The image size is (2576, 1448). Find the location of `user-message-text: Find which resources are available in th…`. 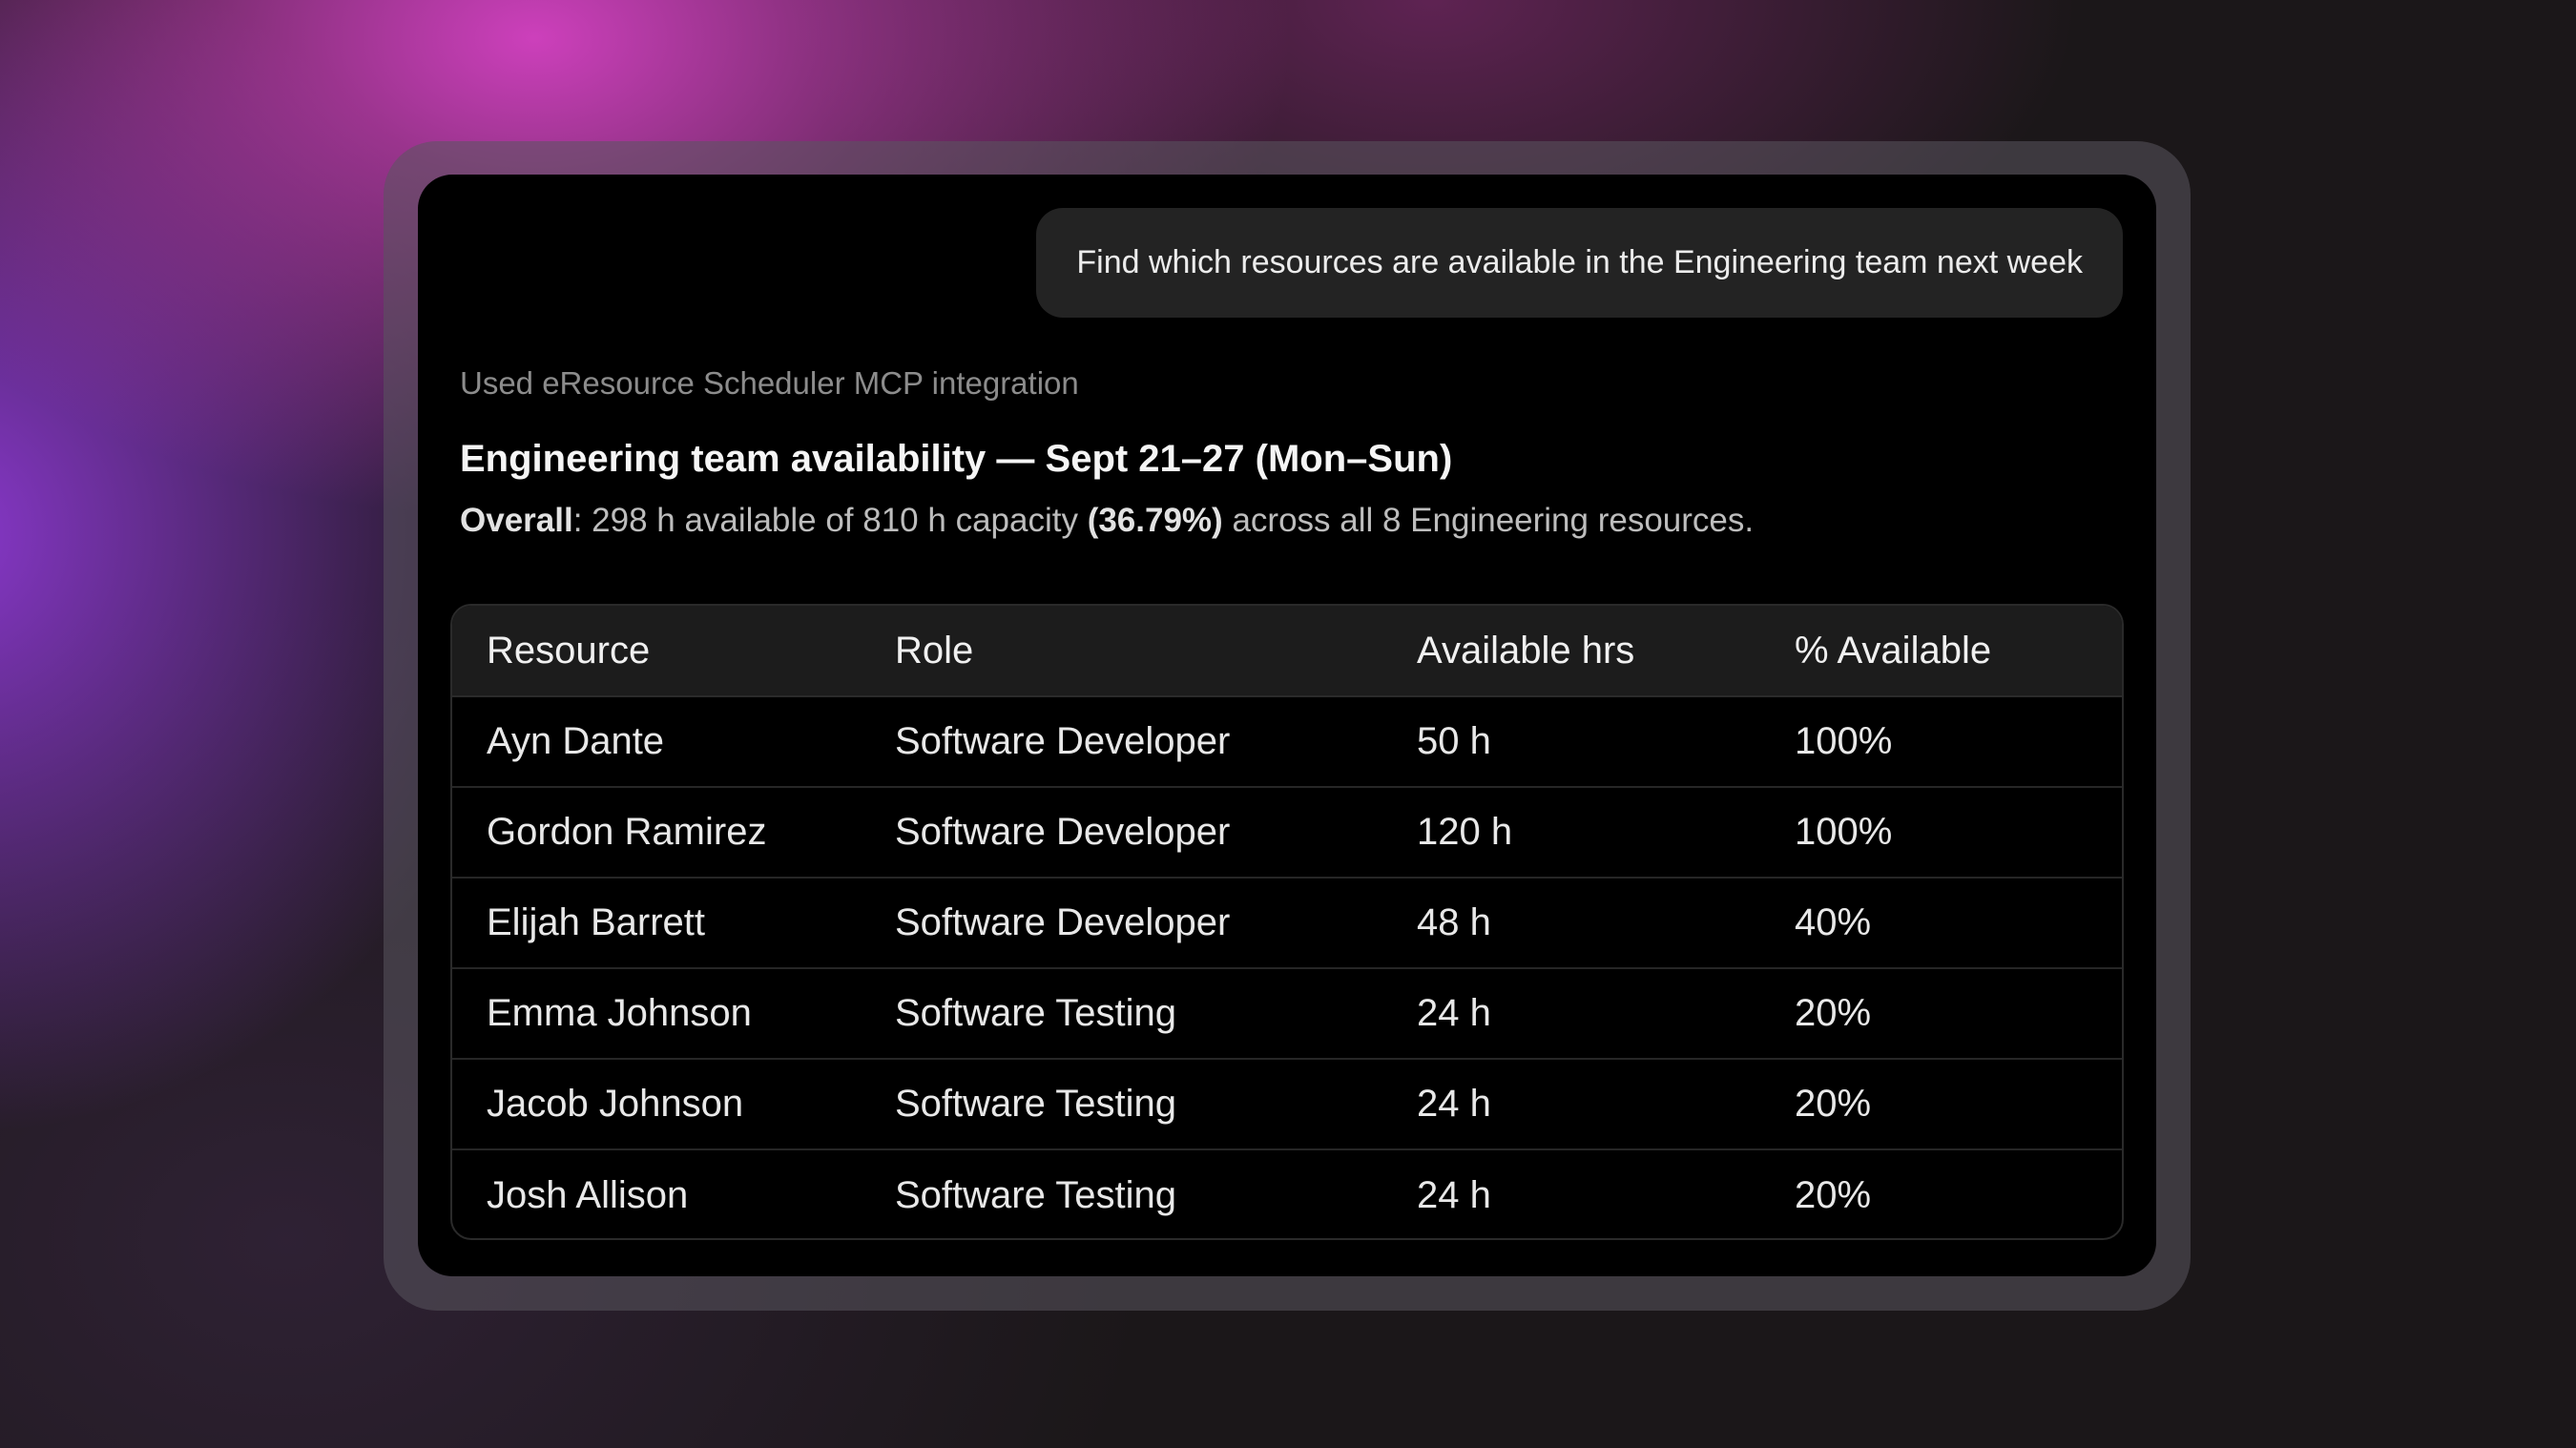

user-message-text: Find which resources are available in th… is located at coordinates (1579, 262).